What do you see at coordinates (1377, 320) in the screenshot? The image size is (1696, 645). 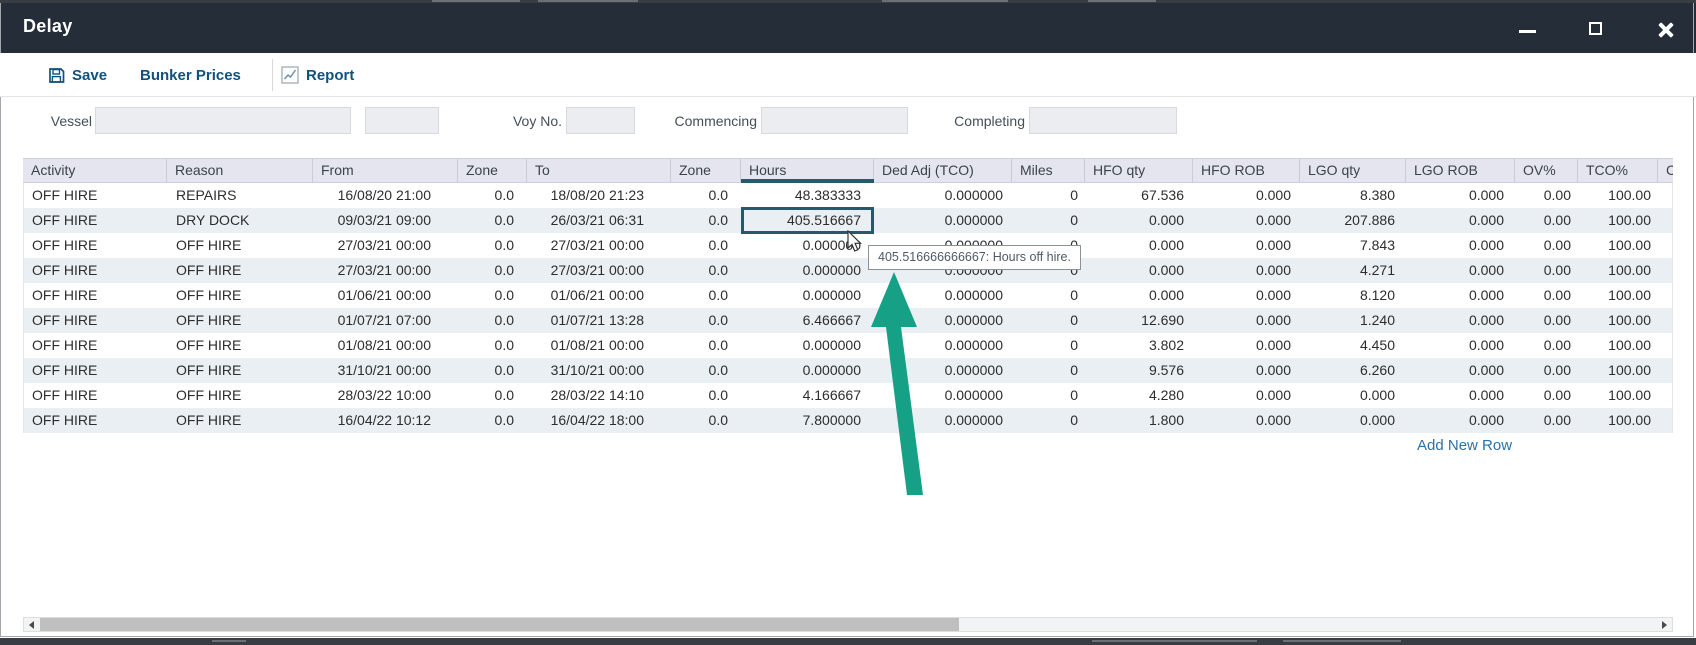 I see `table-cell: 1.240` at bounding box center [1377, 320].